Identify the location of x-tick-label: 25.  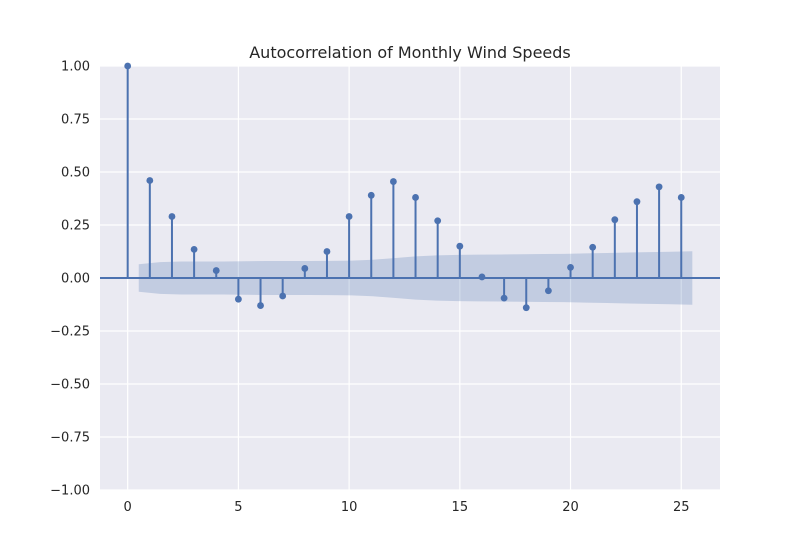
(681, 507).